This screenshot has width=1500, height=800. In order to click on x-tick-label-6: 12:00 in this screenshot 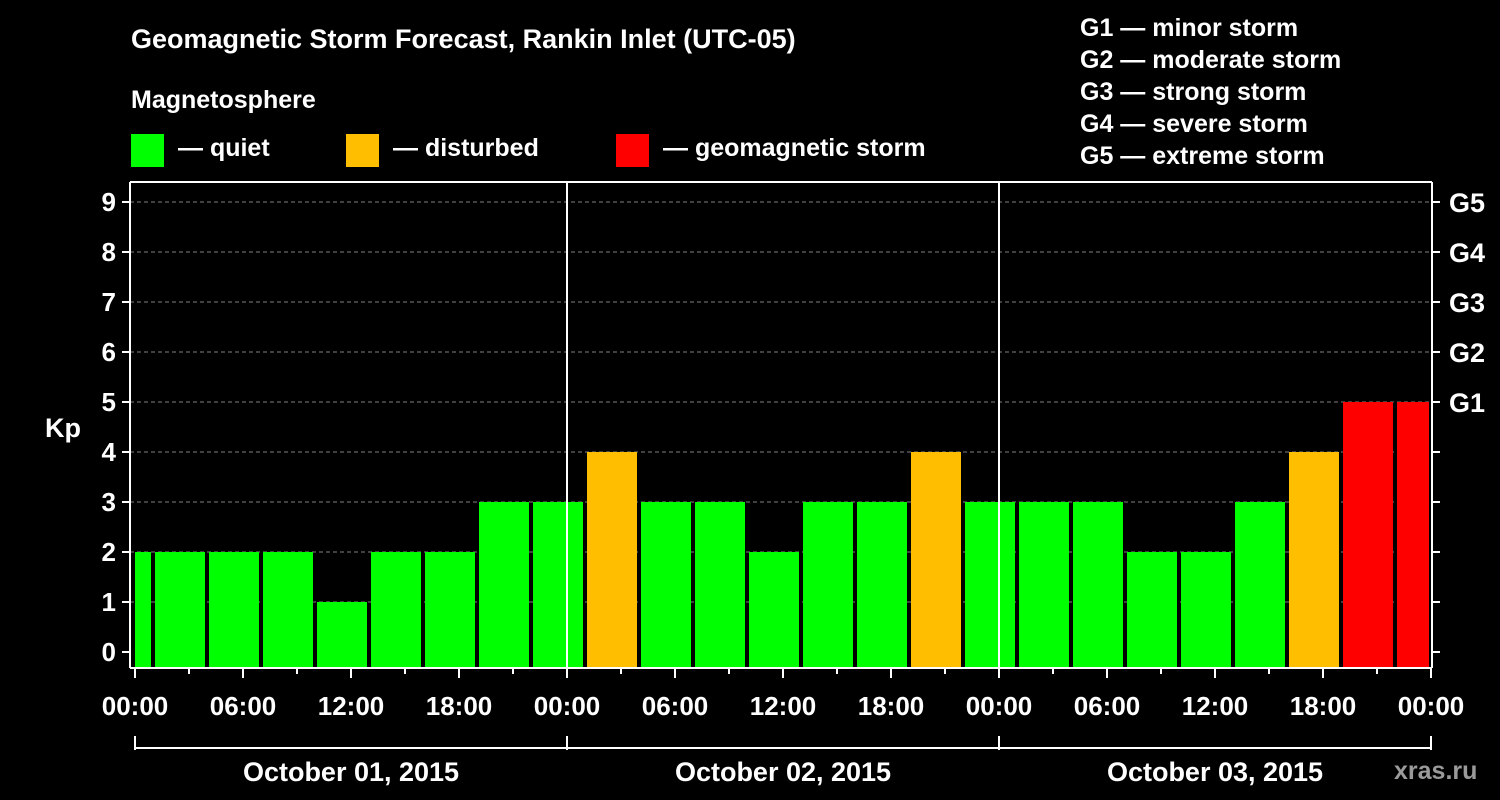, I will do `click(783, 706)`.